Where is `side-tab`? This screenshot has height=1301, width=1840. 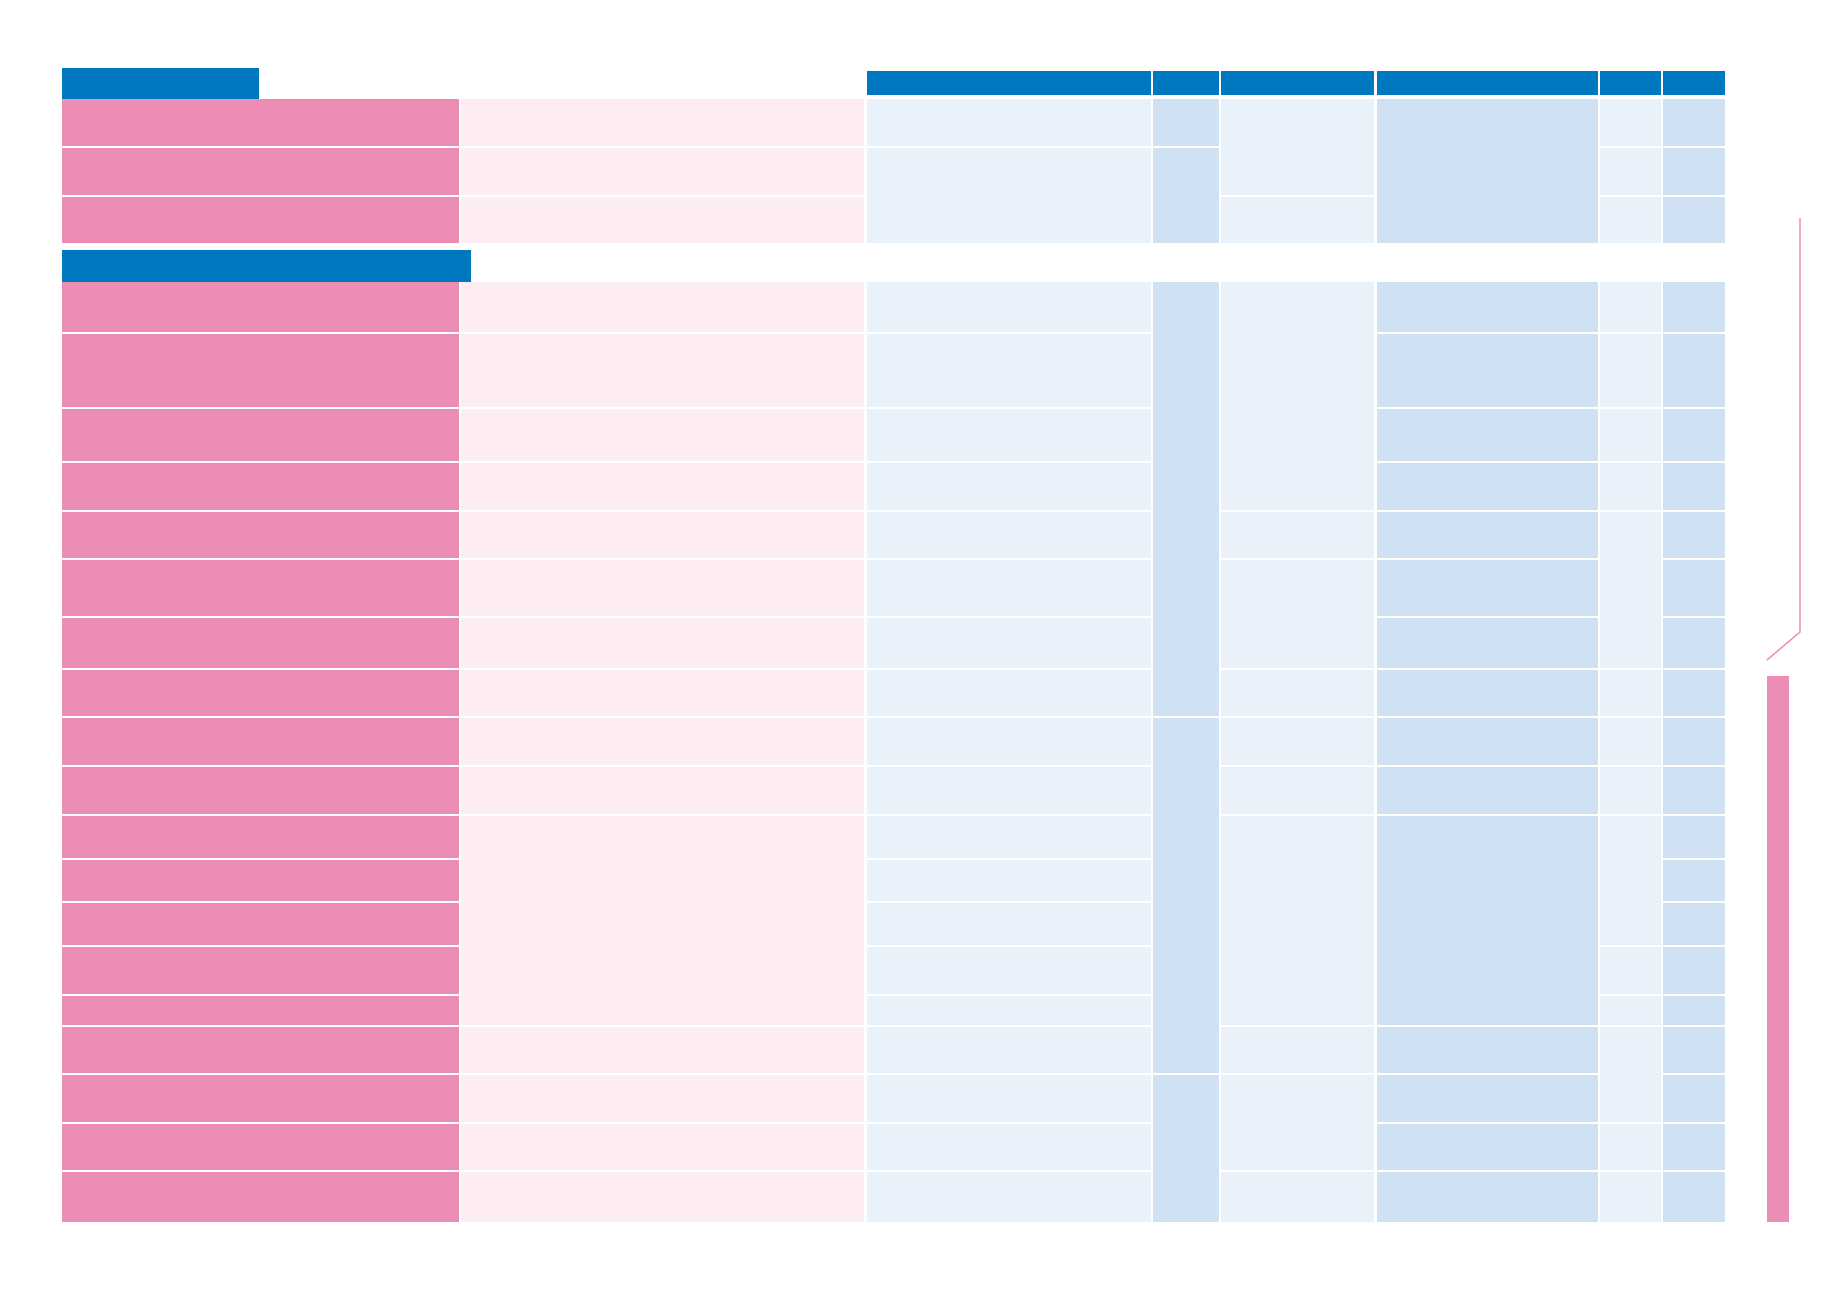
side-tab is located at coordinates (1778, 949).